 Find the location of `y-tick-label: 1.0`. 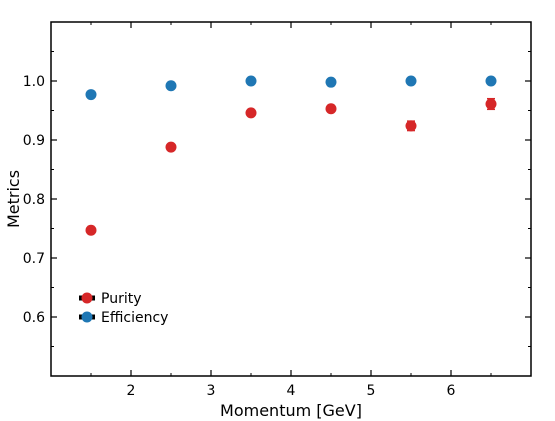

y-tick-label: 1.0 is located at coordinates (34, 82).